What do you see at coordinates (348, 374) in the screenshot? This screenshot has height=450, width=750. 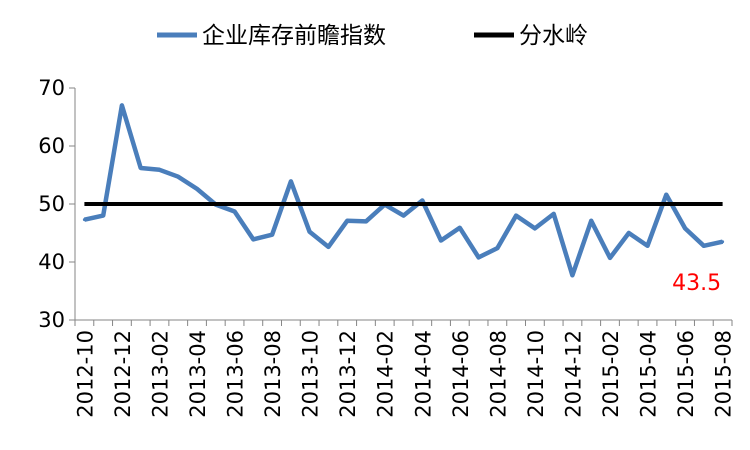 I see `x-tick-label: 2013-12` at bounding box center [348, 374].